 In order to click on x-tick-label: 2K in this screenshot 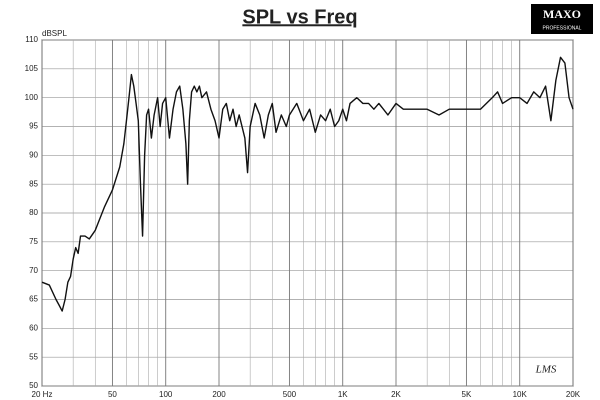, I will do `click(396, 394)`.